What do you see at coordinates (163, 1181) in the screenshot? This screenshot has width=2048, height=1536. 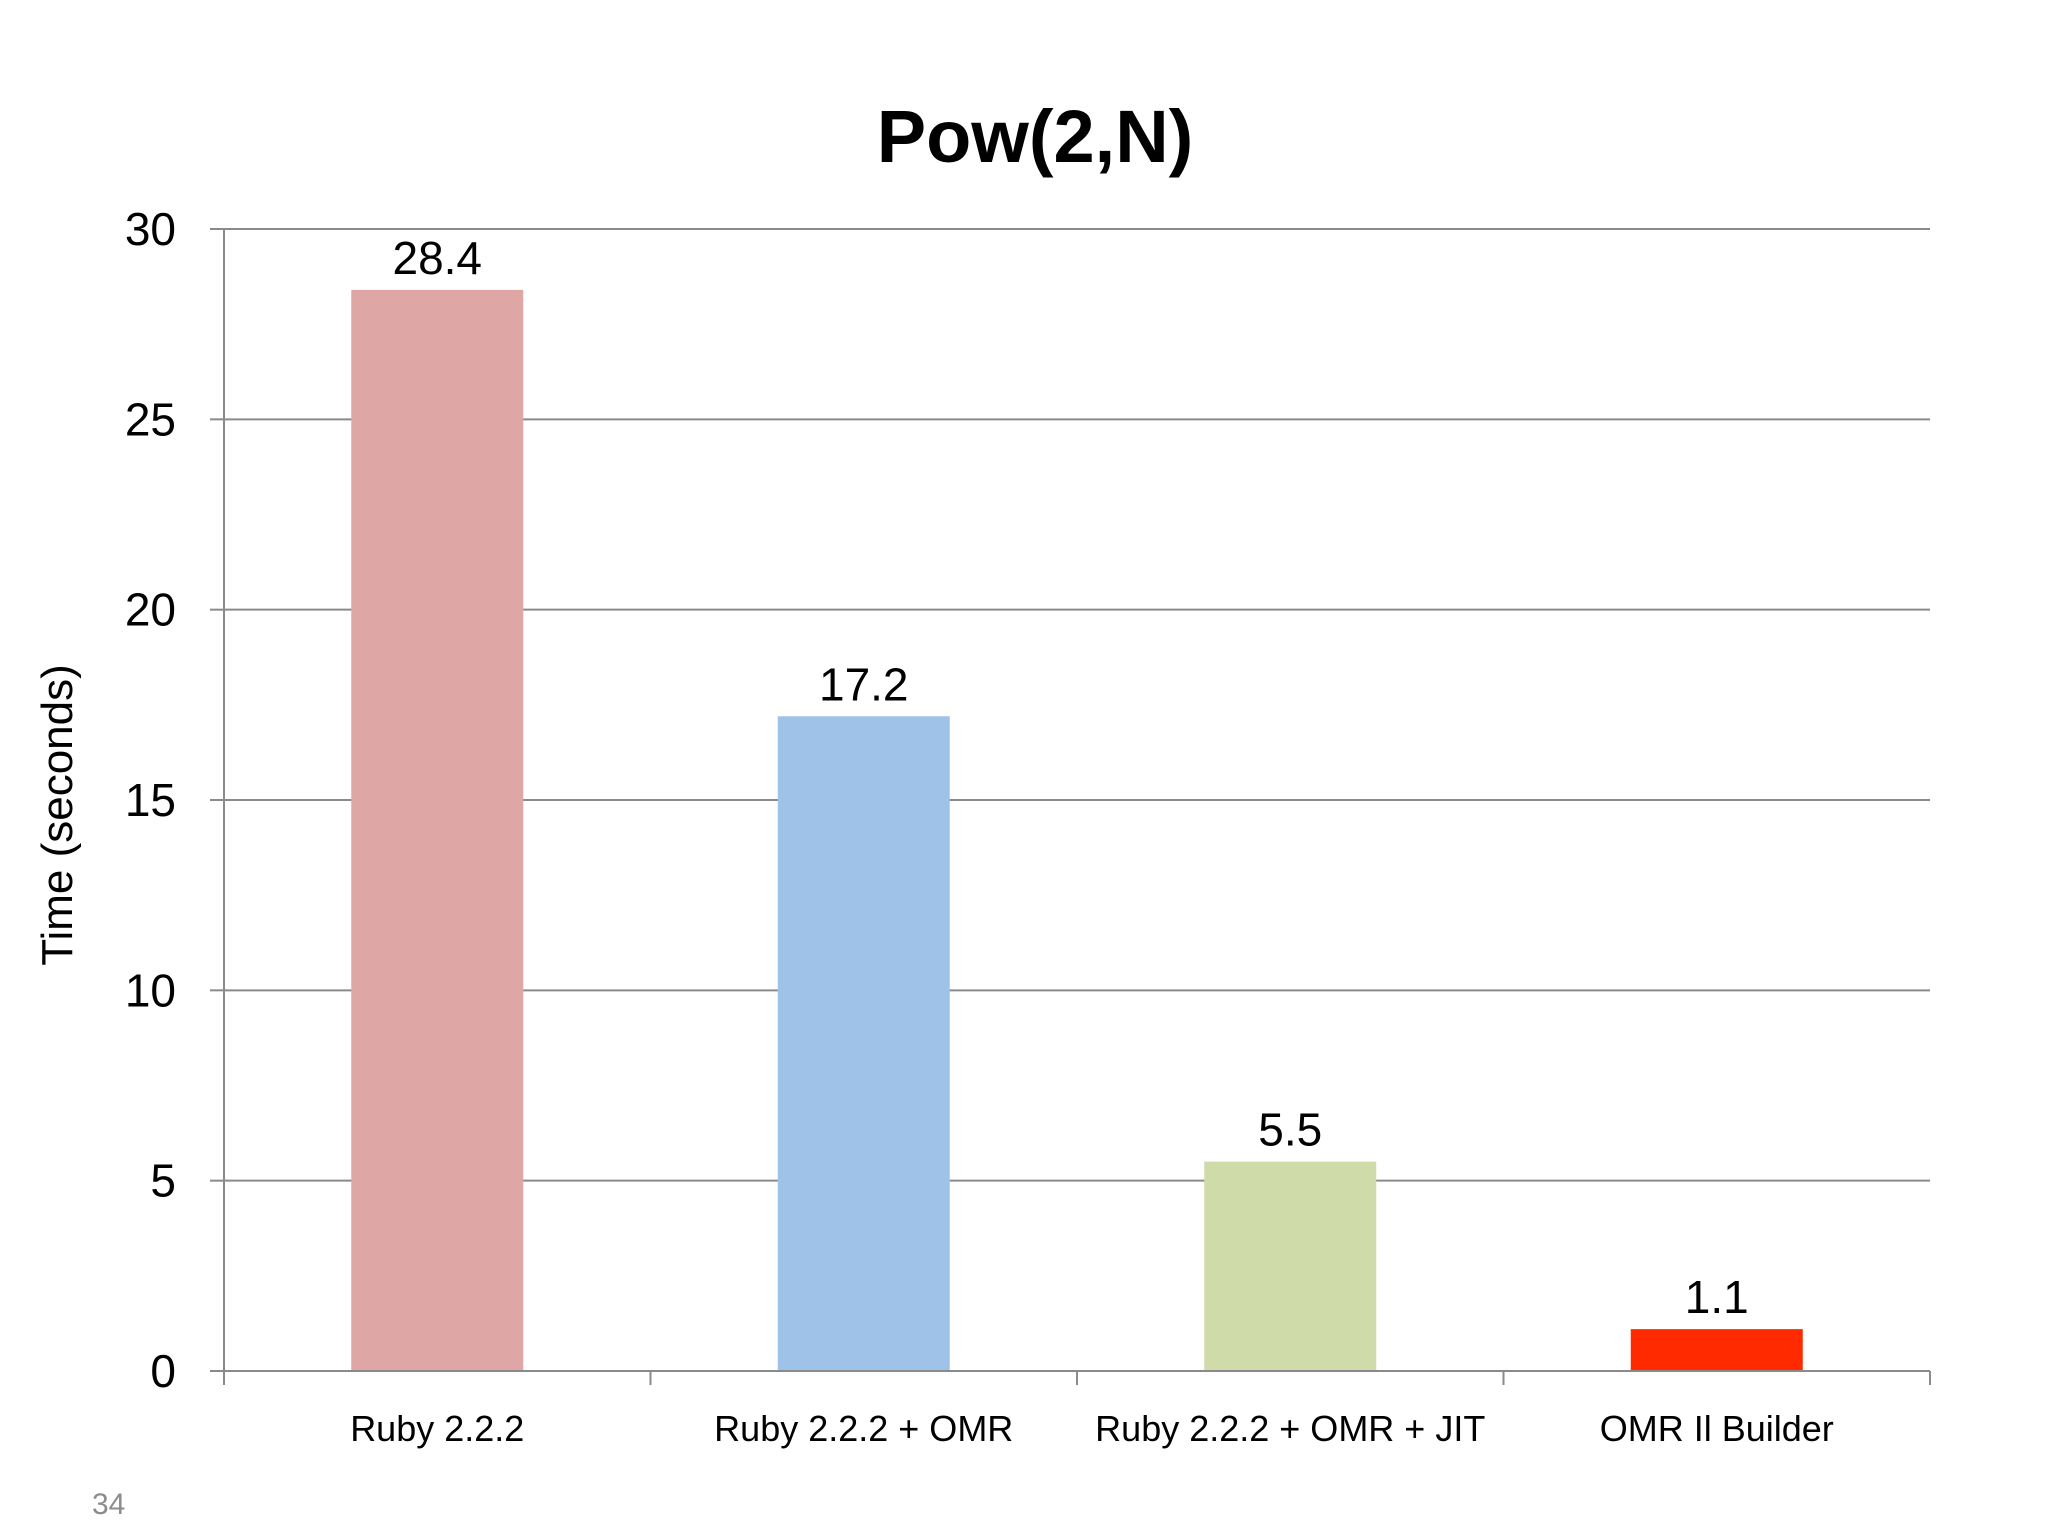 I see `y-tick-label: 5` at bounding box center [163, 1181].